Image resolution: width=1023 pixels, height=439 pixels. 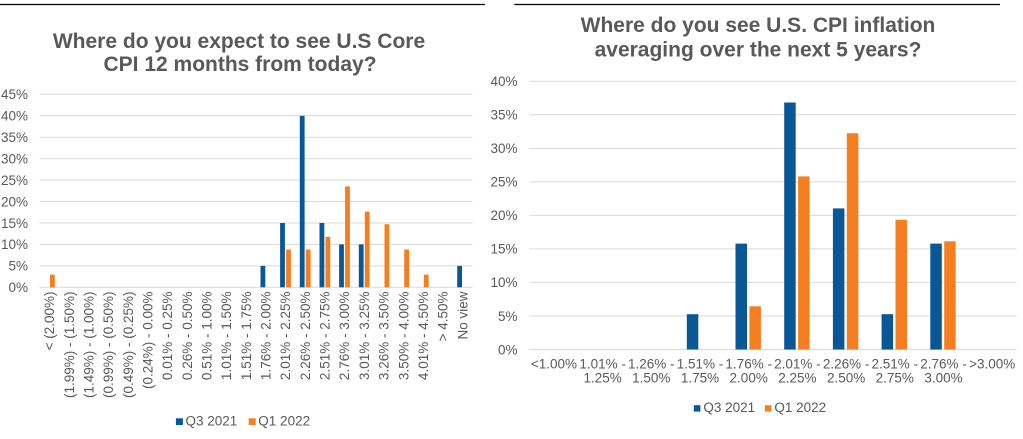 What do you see at coordinates (423, 336) in the screenshot?
I see `svg-text: 4.01% - 4.50%` at bounding box center [423, 336].